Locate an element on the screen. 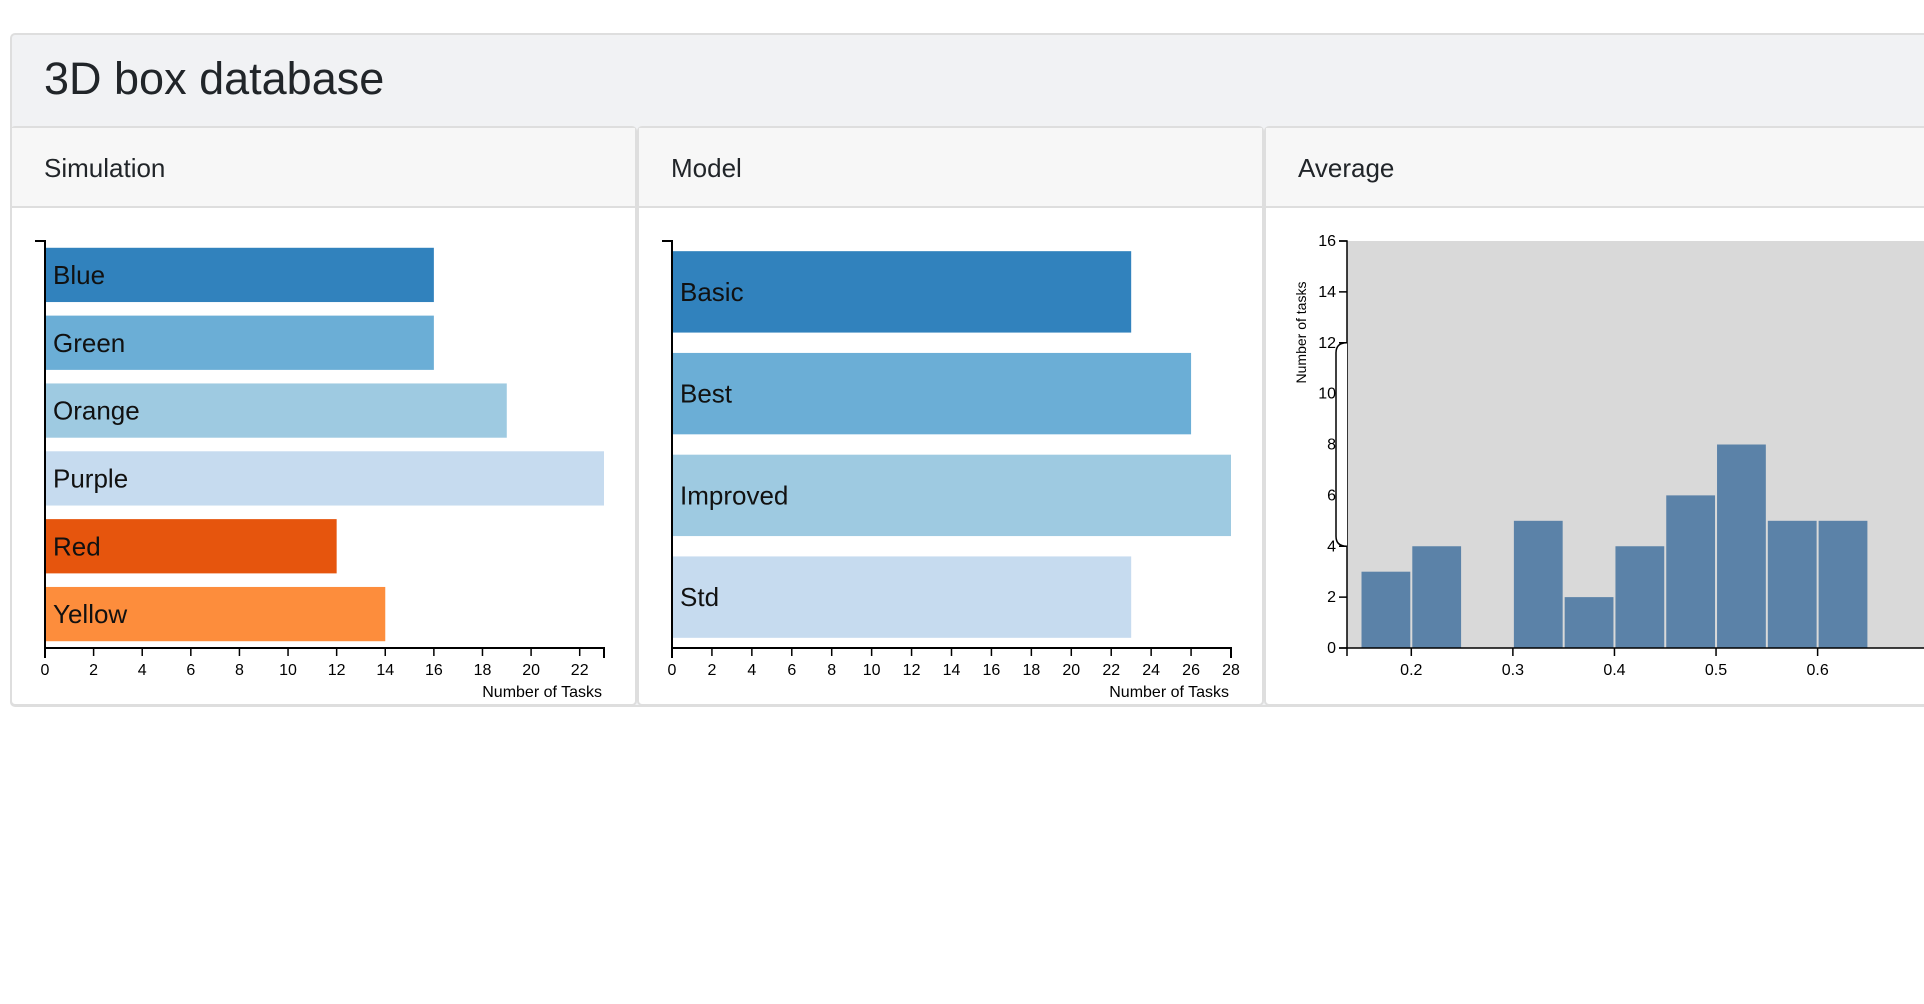  page-title: 3D box database is located at coordinates (214, 78).